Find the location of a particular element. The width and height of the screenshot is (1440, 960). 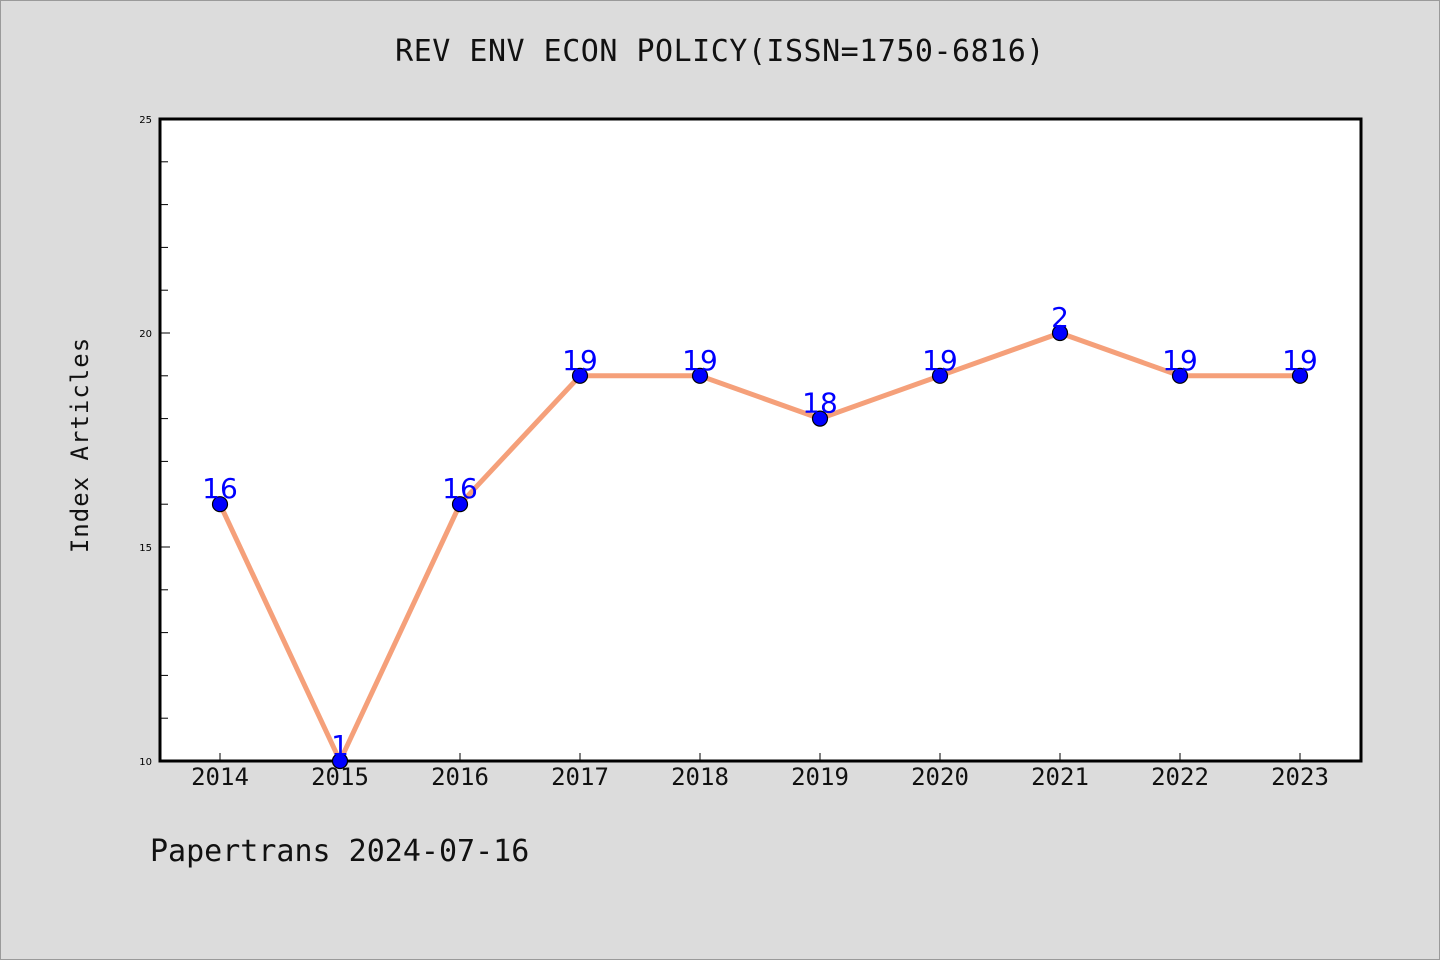

x-tick-label: 2018 is located at coordinates (700, 777).